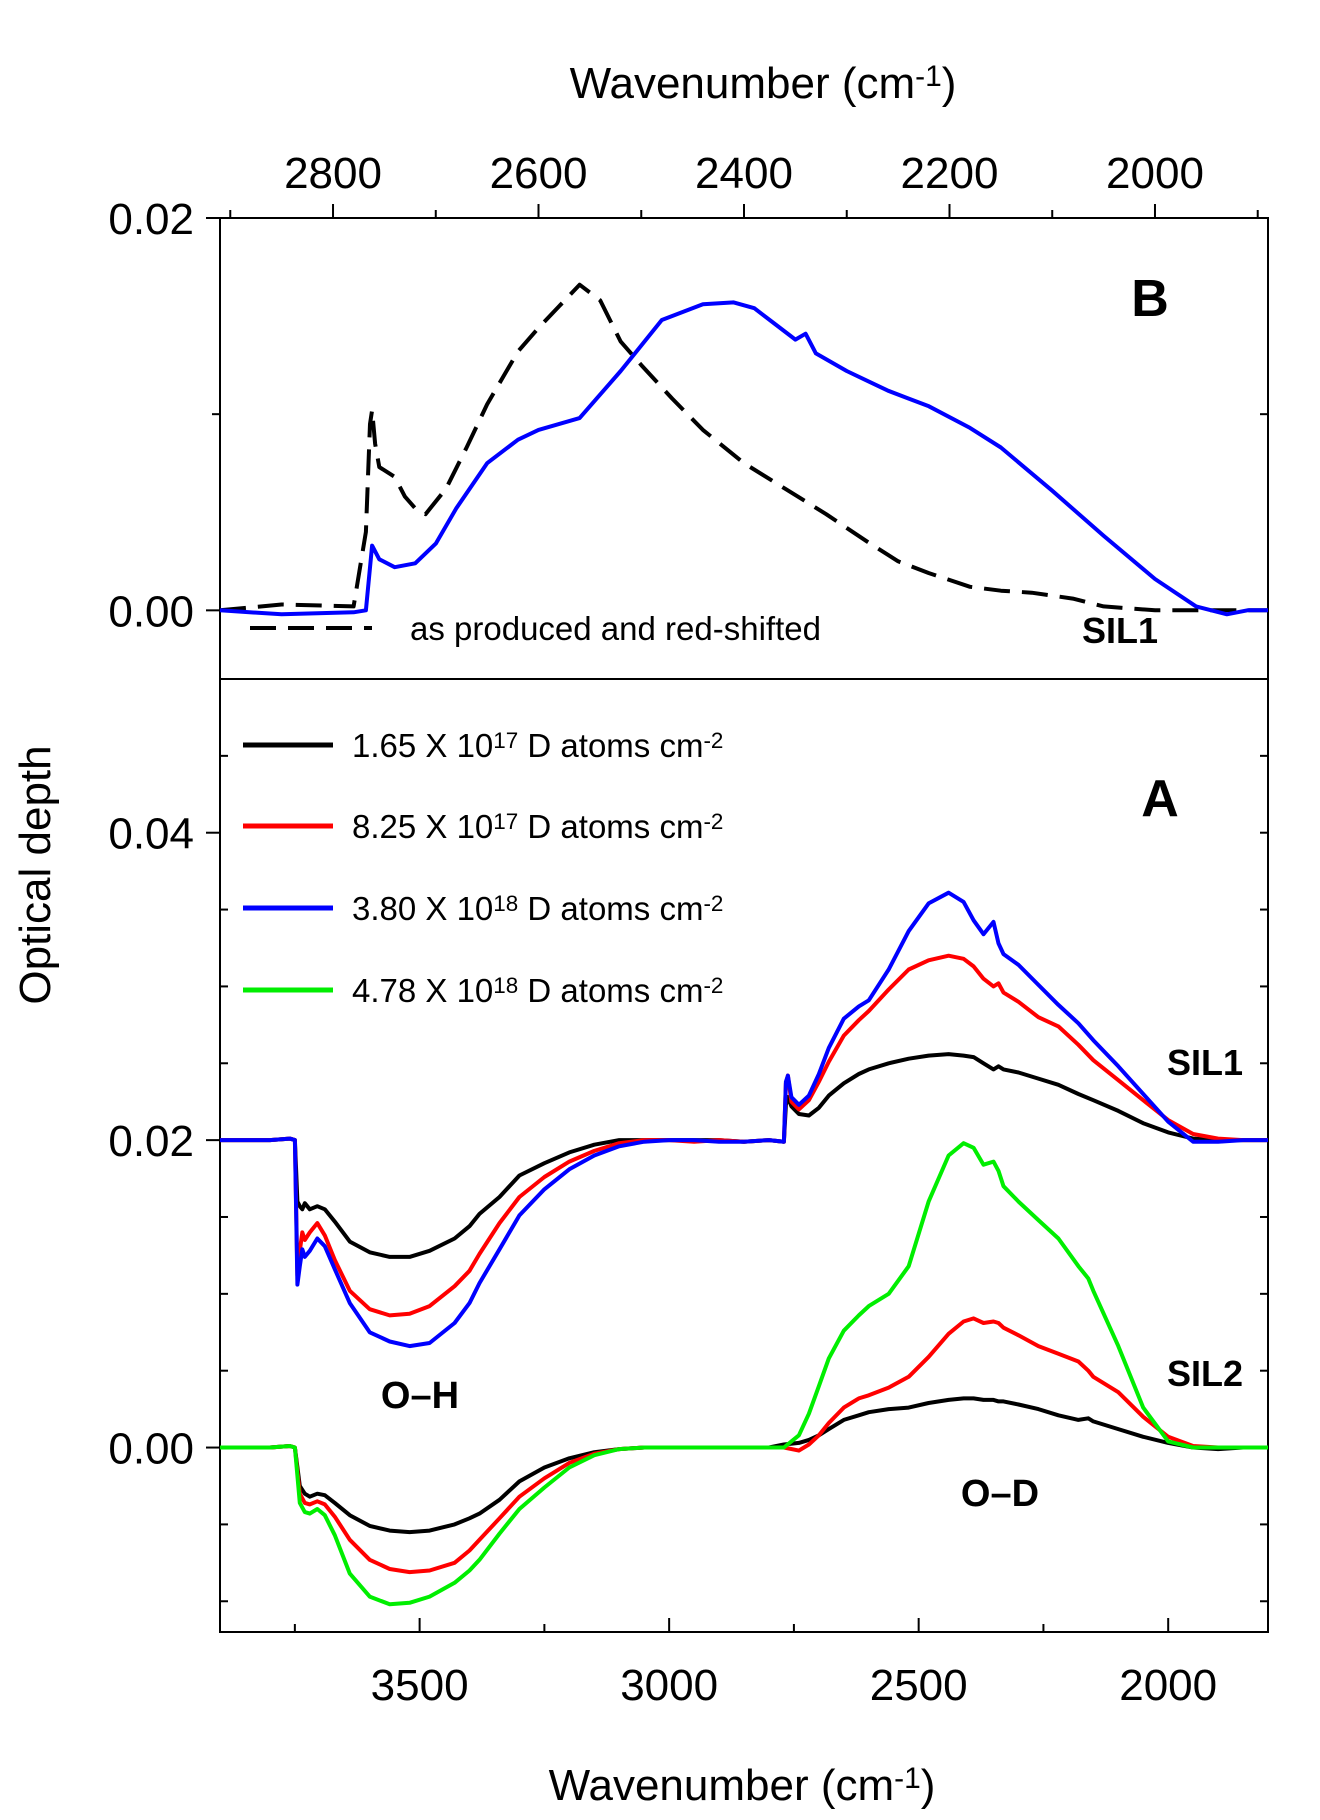 This screenshot has height=1820, width=1320. What do you see at coordinates (744, 173) in the screenshot?
I see `x-tick-label: 2400` at bounding box center [744, 173].